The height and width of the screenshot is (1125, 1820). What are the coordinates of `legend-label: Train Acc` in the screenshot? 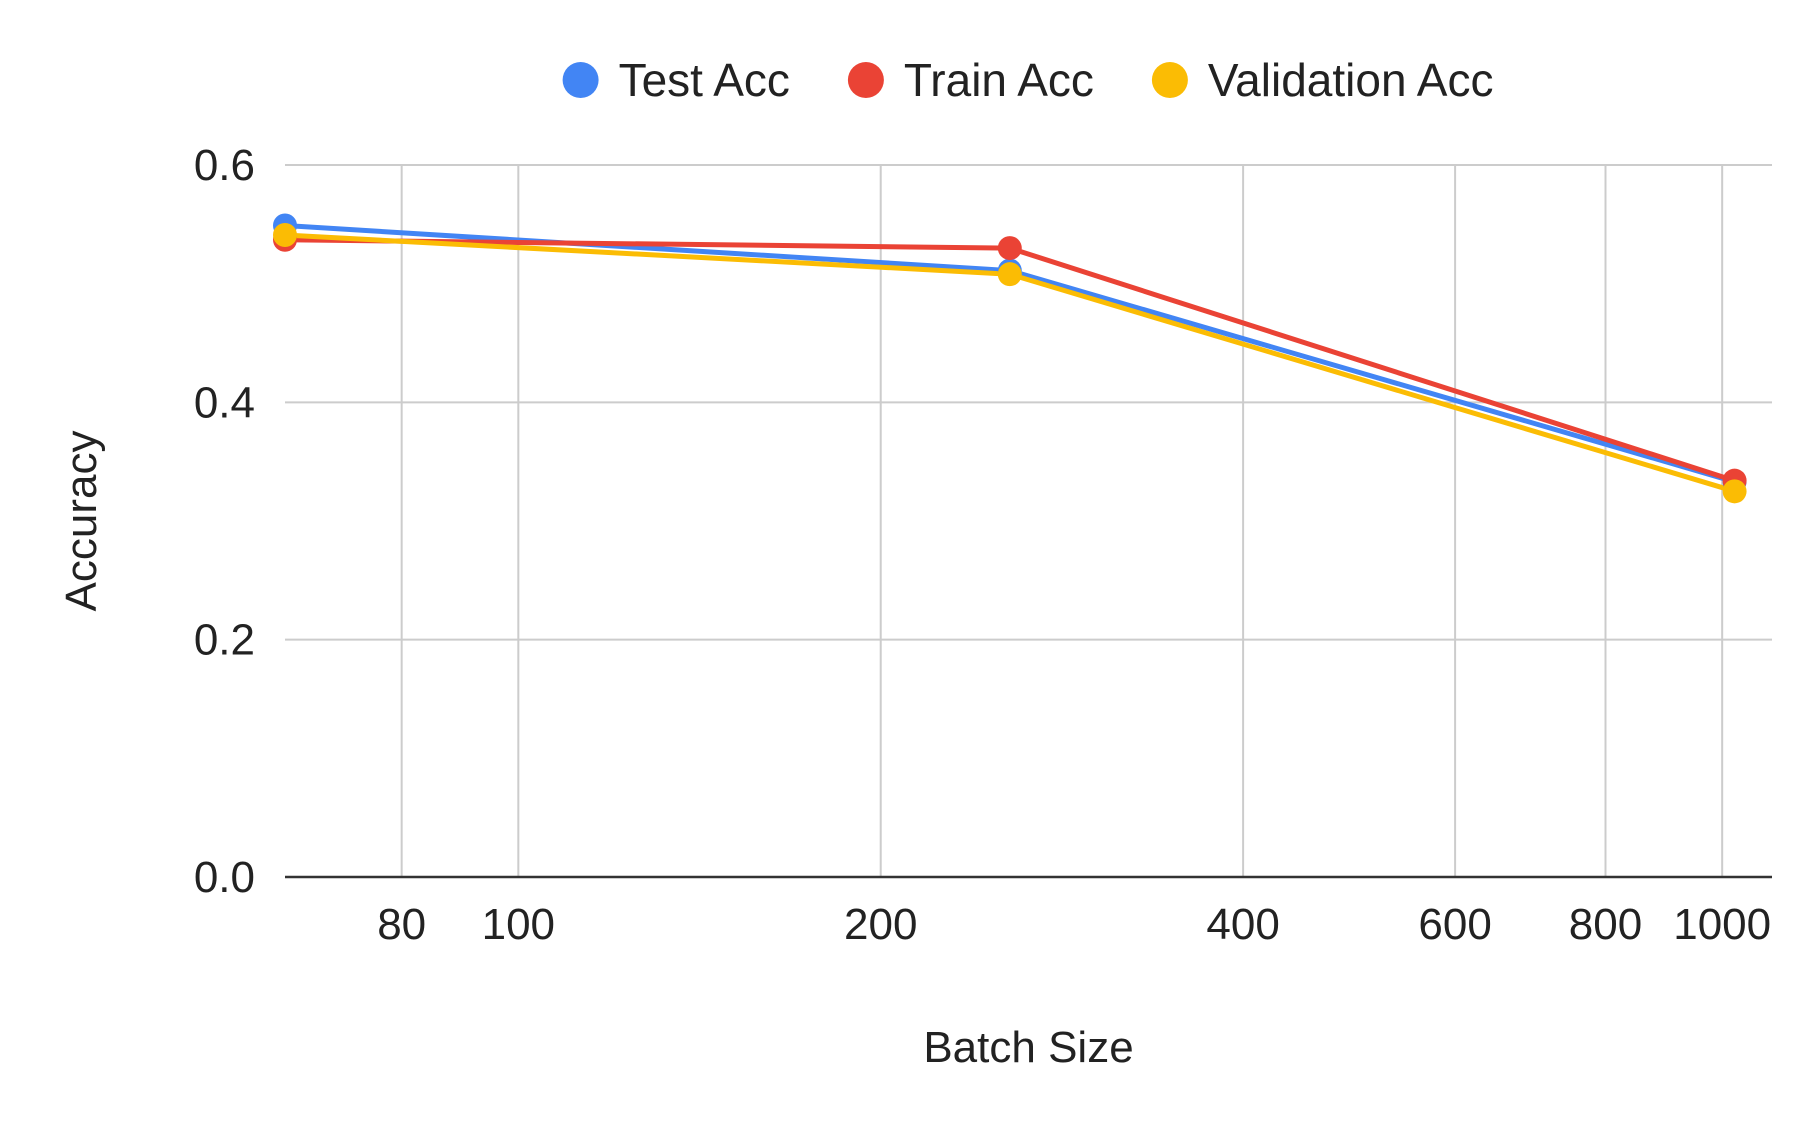 It's located at (999, 80).